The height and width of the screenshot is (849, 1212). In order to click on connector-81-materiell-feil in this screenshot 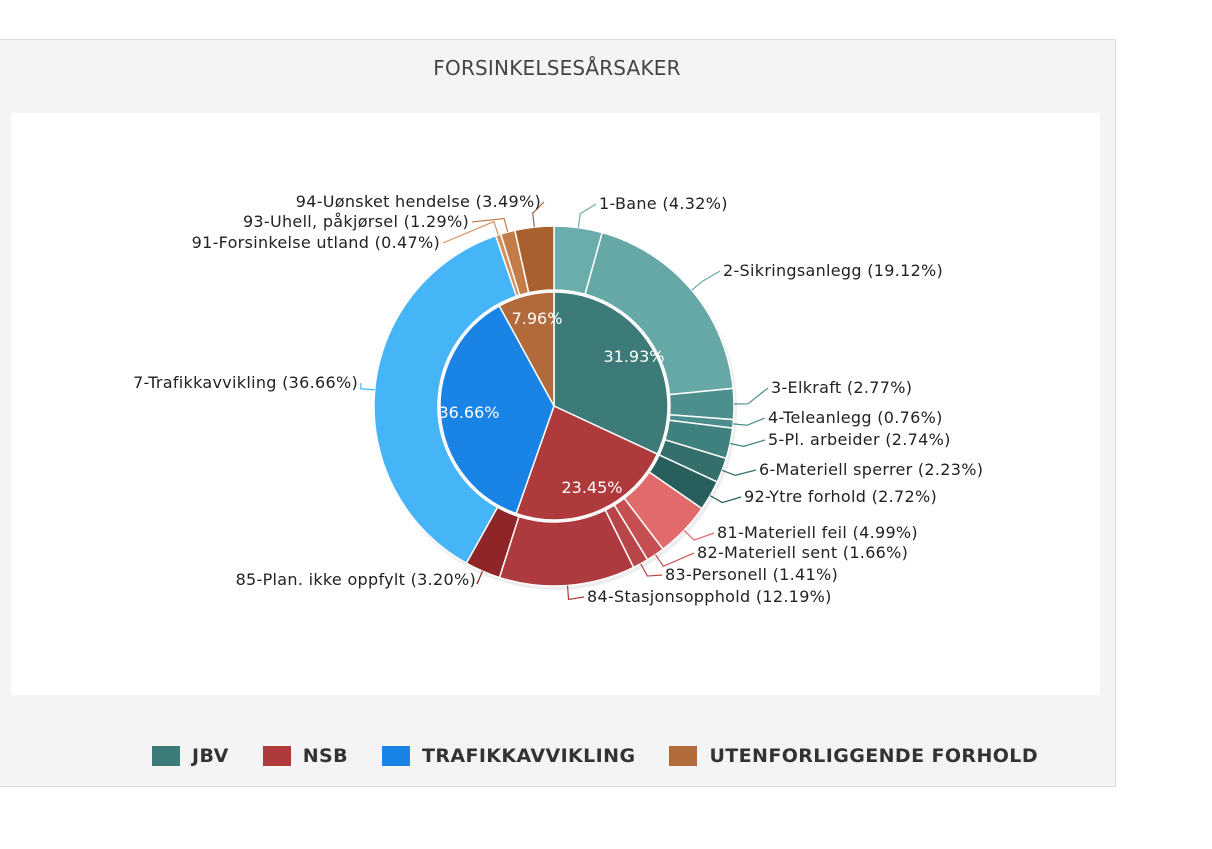, I will do `click(699, 535)`.